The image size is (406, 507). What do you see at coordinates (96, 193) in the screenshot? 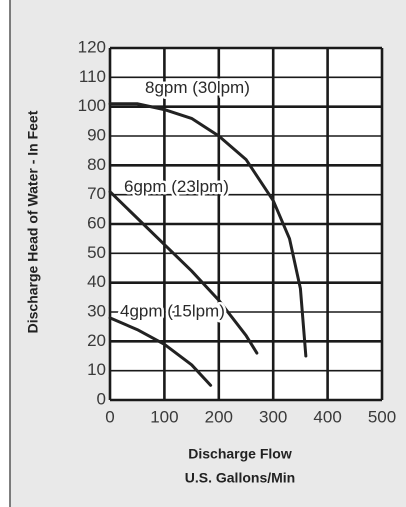
I see `y-tick-label: 70` at bounding box center [96, 193].